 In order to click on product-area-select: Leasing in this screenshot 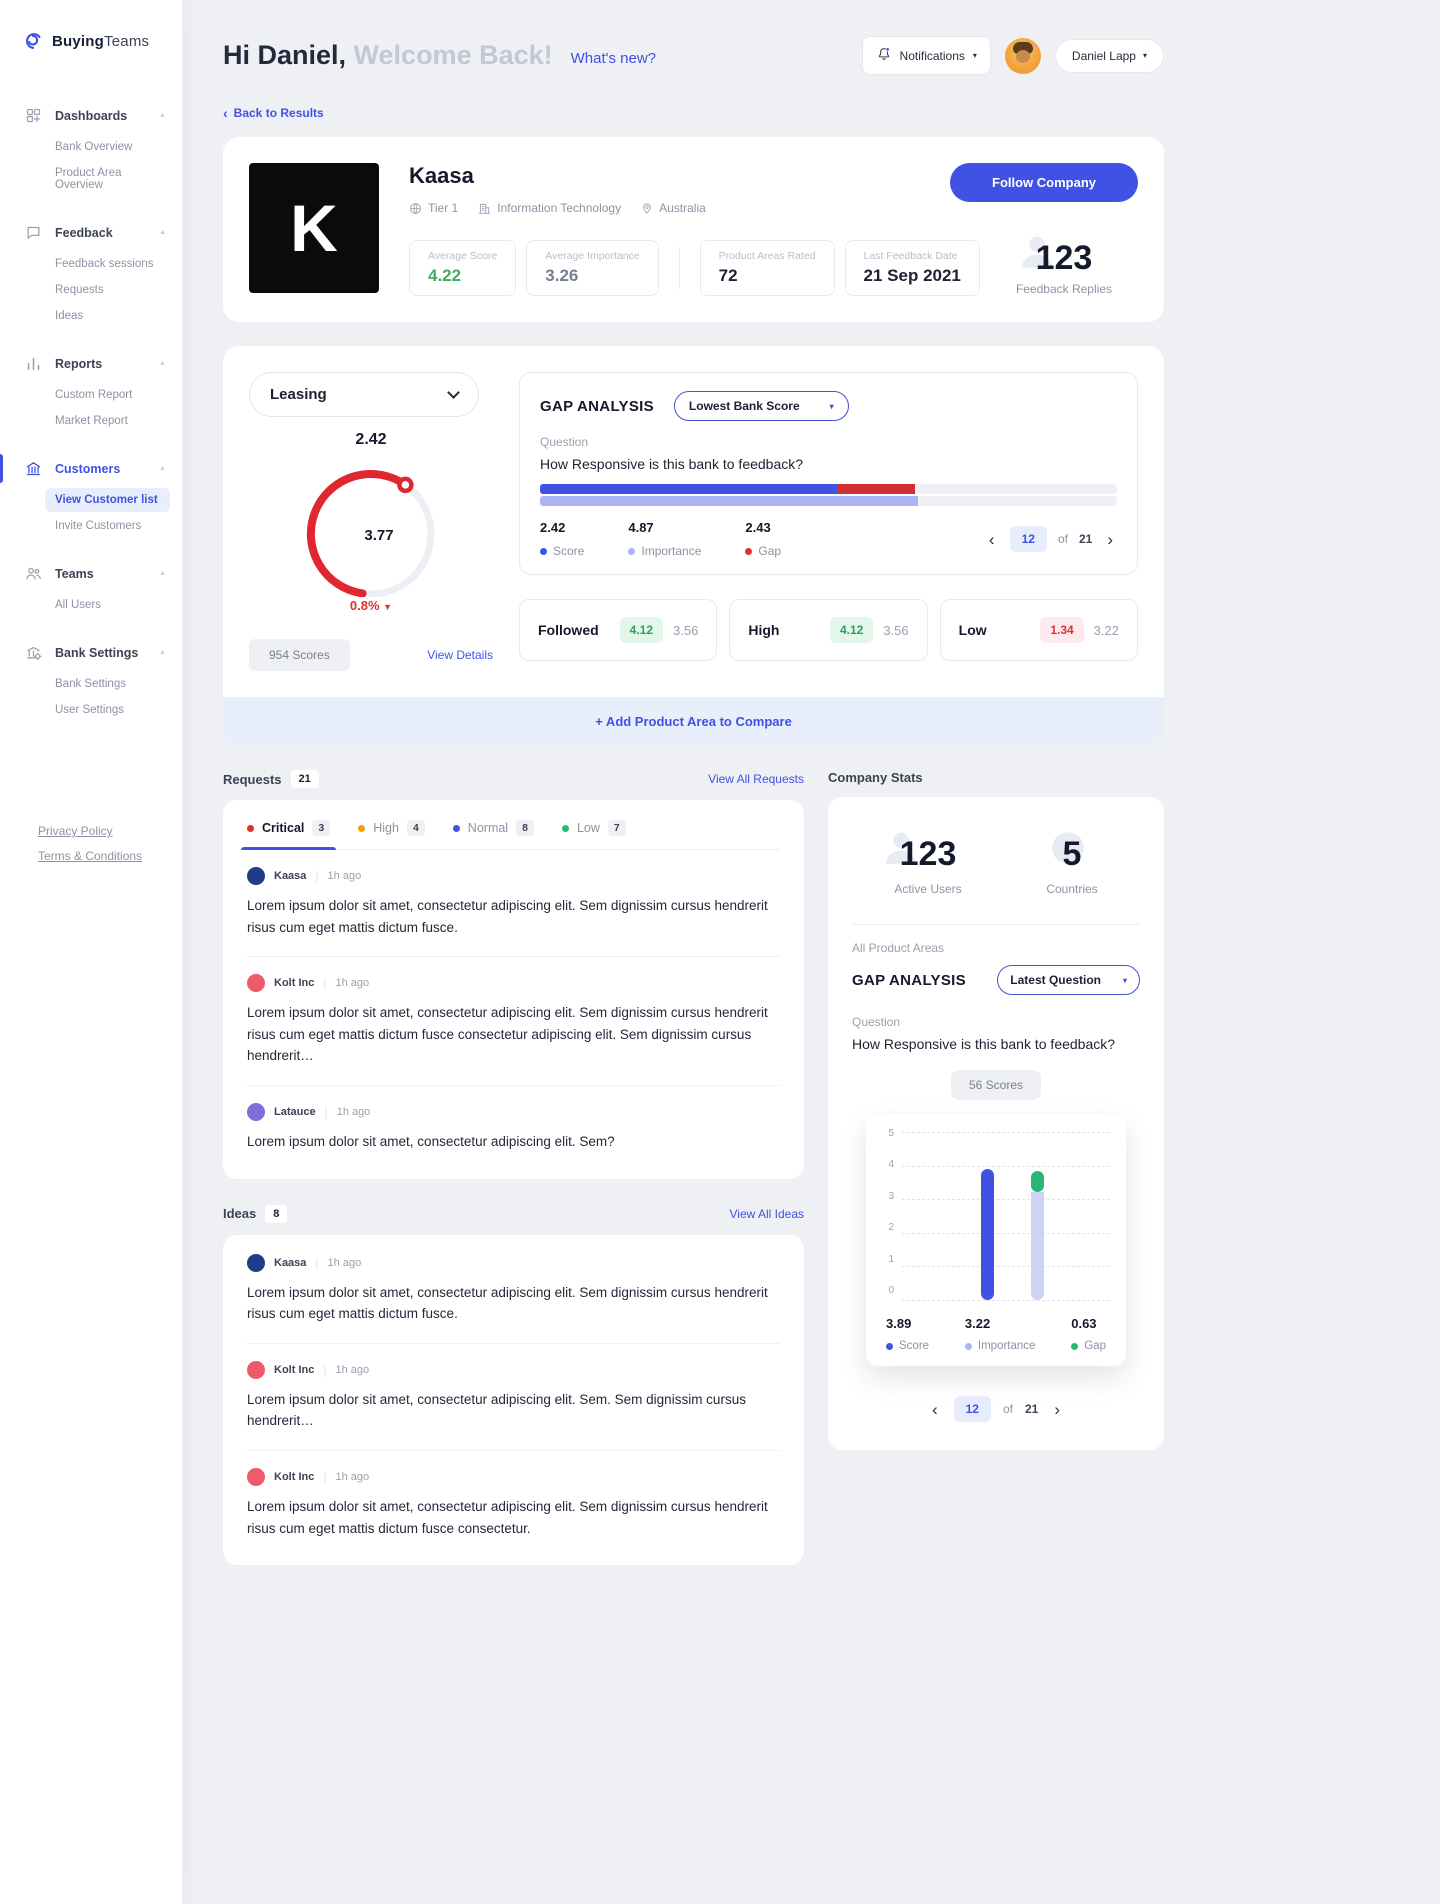, I will do `click(364, 394)`.